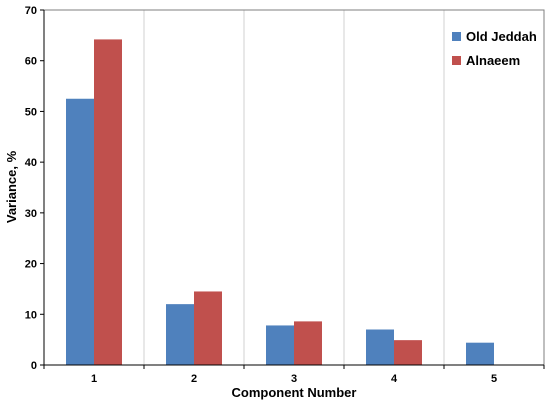  I want to click on y-axis-title: Variance, %, so click(11, 186).